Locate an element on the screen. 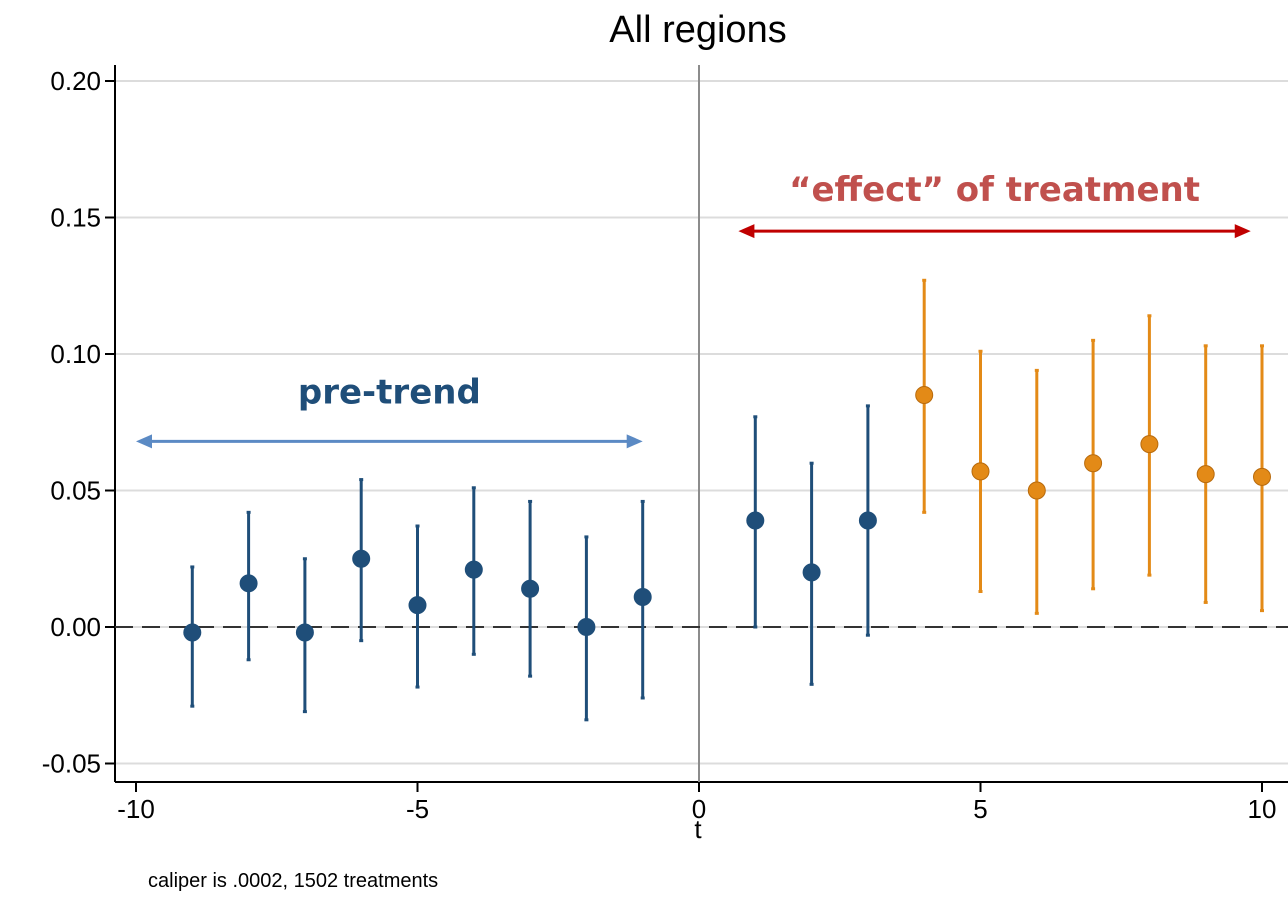  annotation-label: “effect” of treatment is located at coordinates (994, 190).